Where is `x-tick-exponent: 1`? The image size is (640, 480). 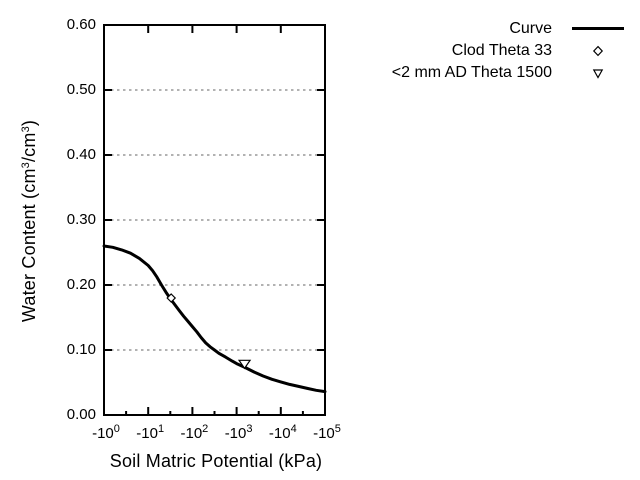
x-tick-exponent: 1 is located at coordinates (161, 429).